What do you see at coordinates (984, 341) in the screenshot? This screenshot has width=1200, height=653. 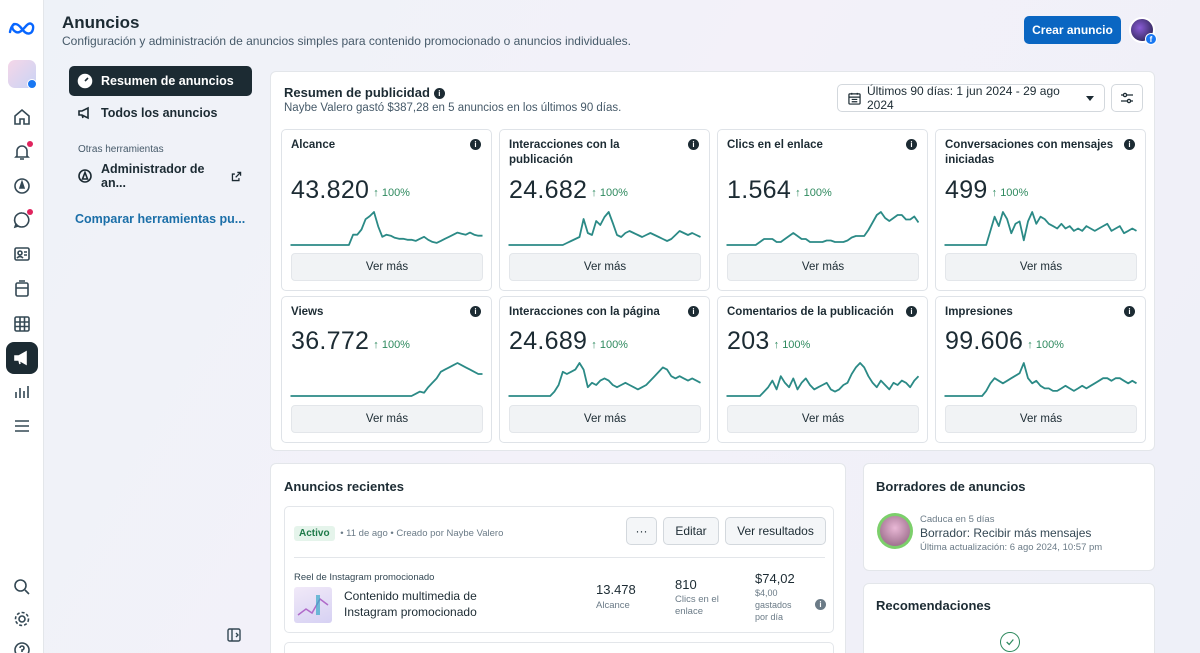 I see `metric-value: 99.606` at bounding box center [984, 341].